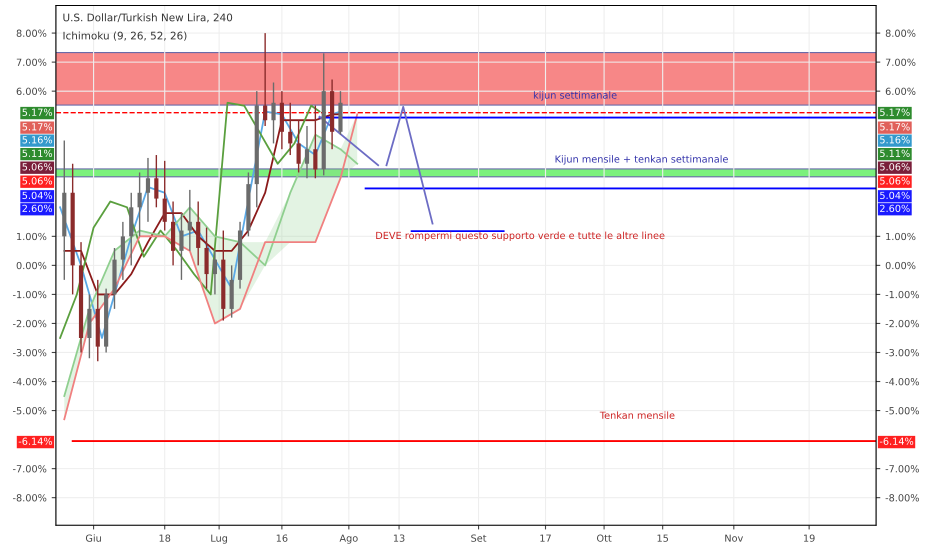 This screenshot has height=550, width=932. Describe the element at coordinates (399, 538) in the screenshot. I see `x-tick-label: 13` at that location.